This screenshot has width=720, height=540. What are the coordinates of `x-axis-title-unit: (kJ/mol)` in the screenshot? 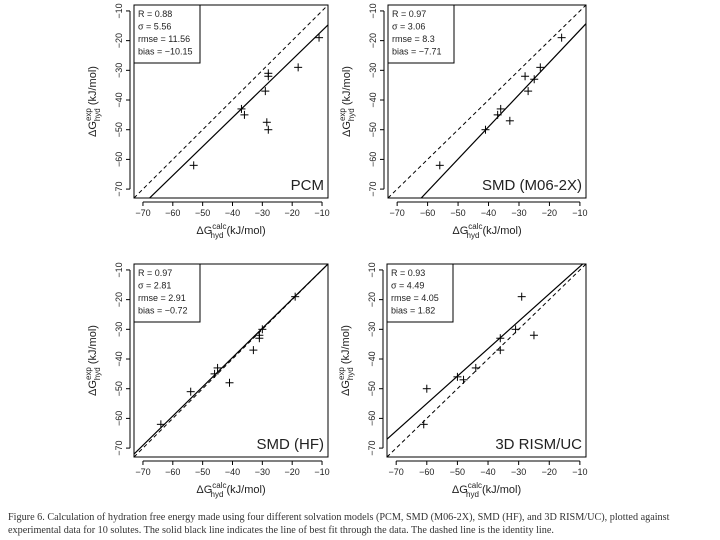 It's located at (244, 490).